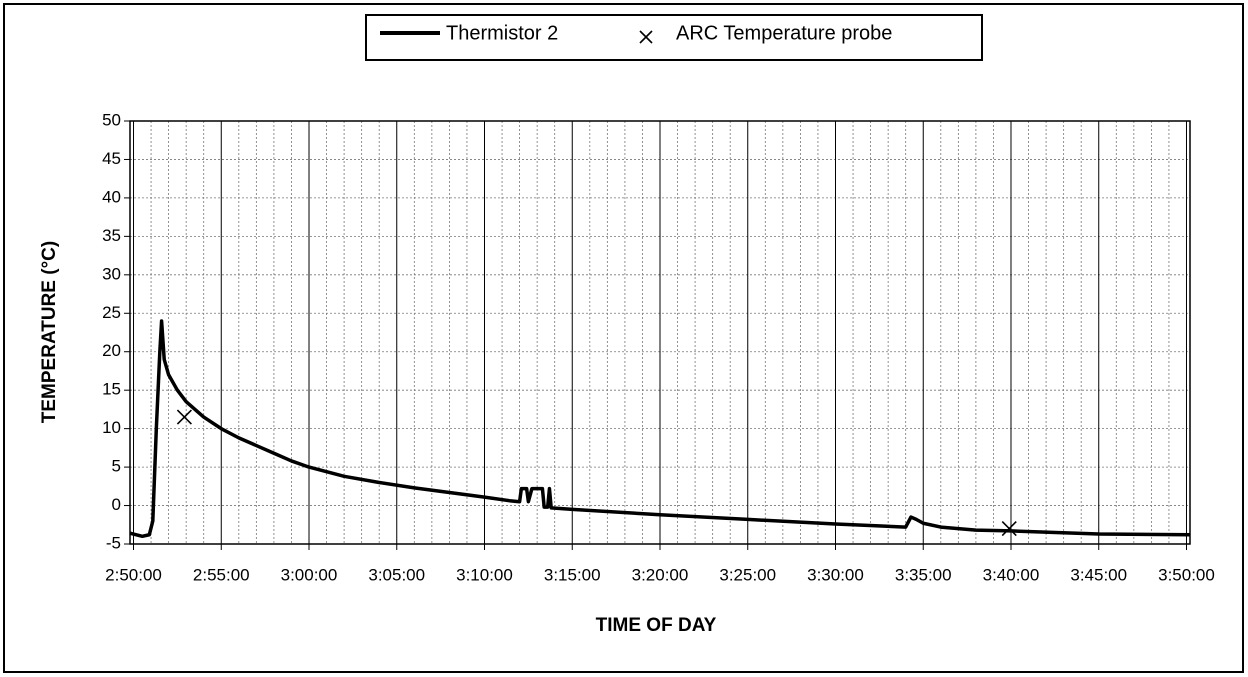 The width and height of the screenshot is (1248, 677). I want to click on y-tick-label: 0, so click(116, 504).